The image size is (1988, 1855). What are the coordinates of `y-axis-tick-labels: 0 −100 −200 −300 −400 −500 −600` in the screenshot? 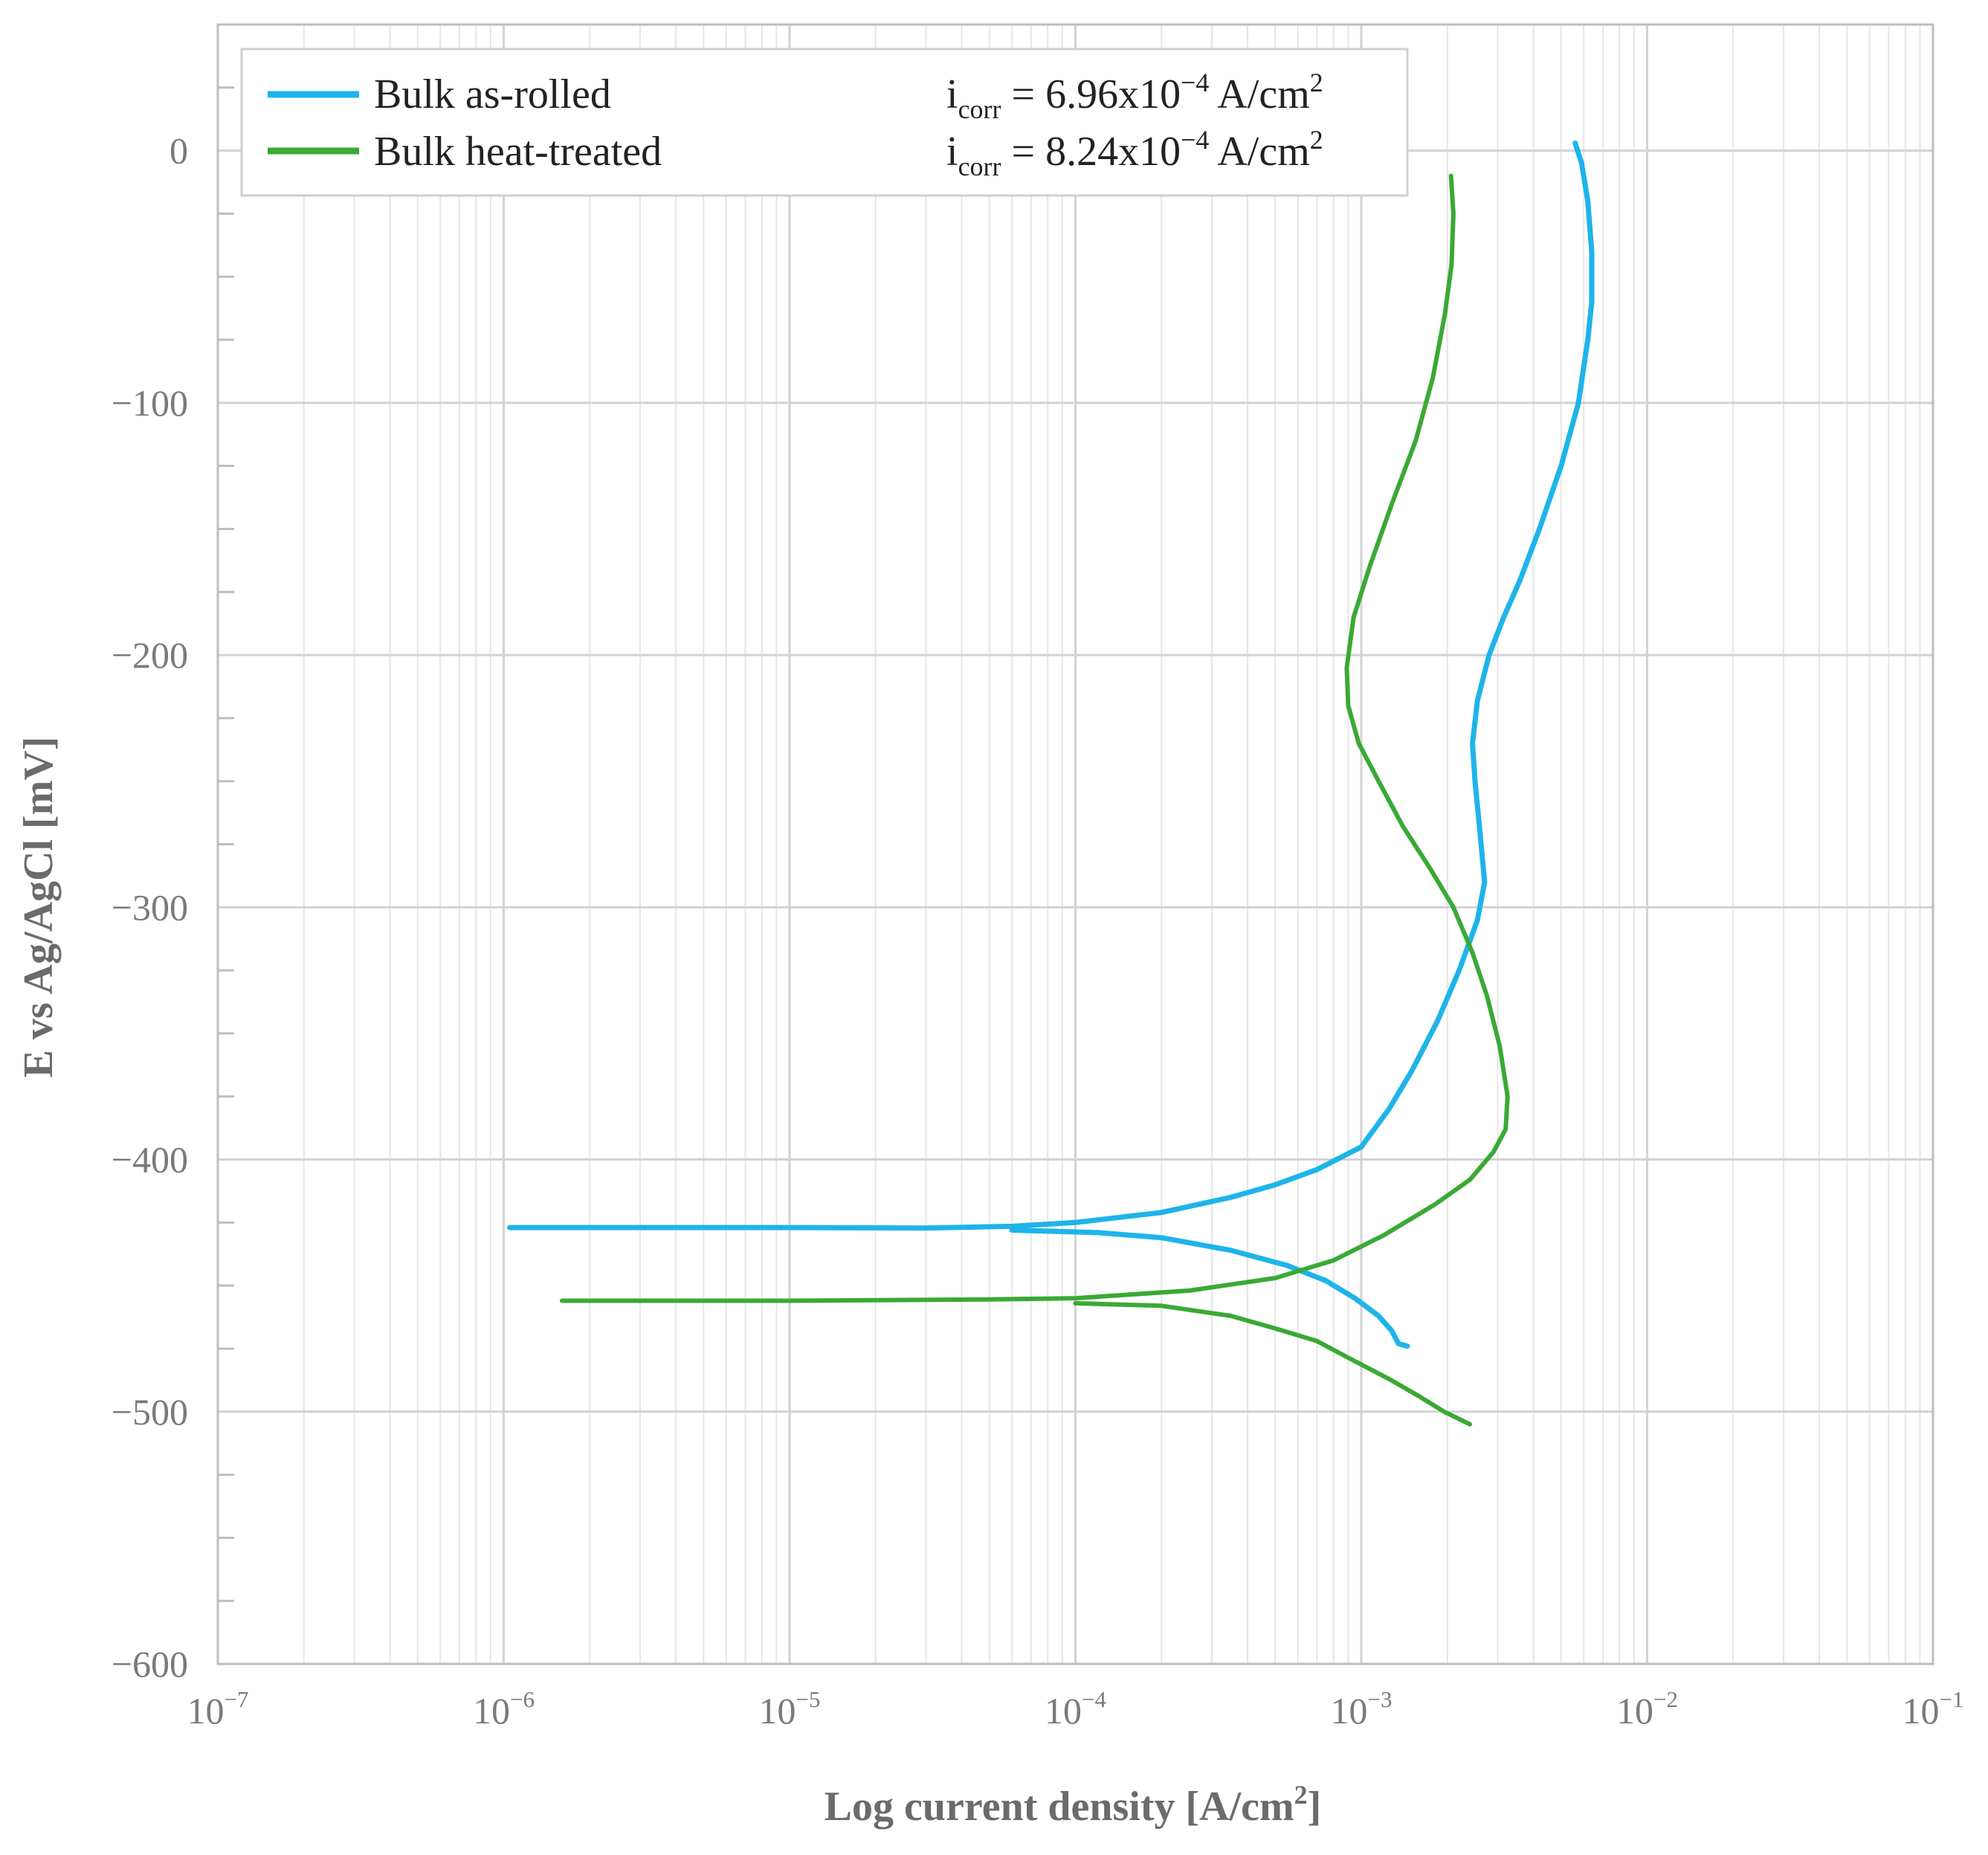 It's located at (150, 907).